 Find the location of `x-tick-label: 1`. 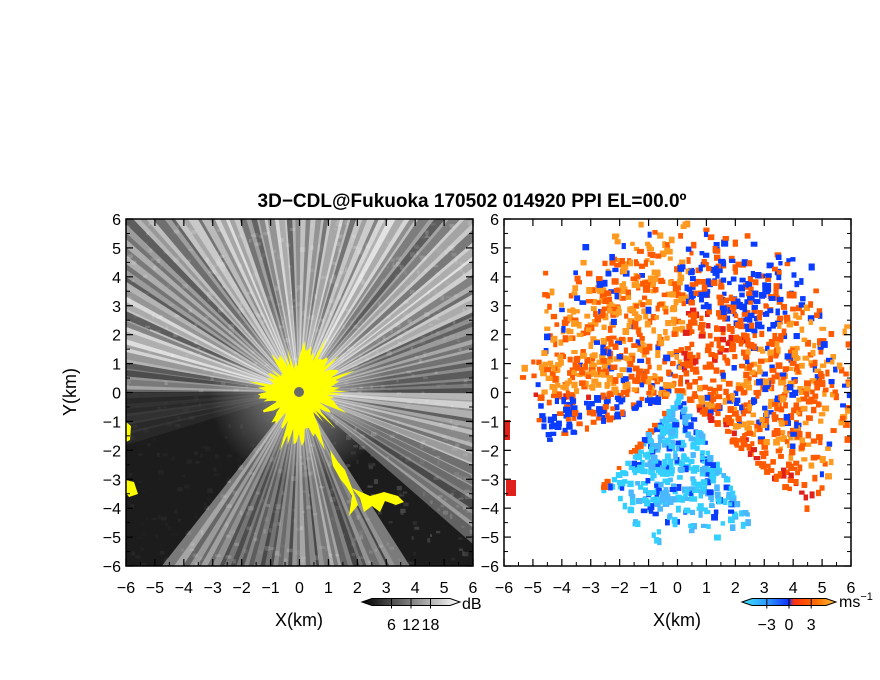

x-tick-label: 1 is located at coordinates (706, 588).